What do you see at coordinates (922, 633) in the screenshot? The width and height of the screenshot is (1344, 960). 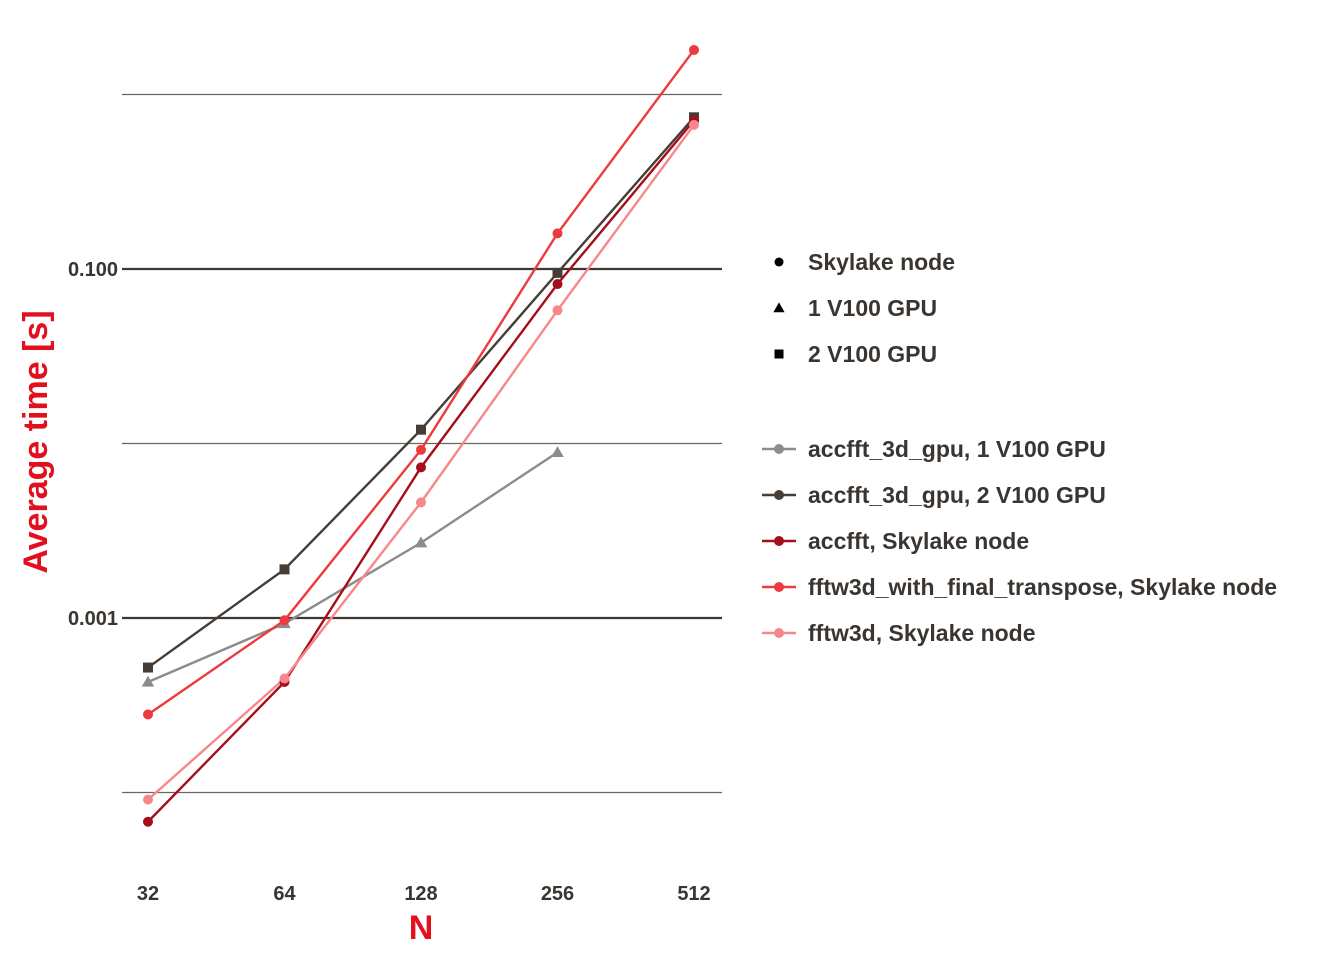 I see `series-legend-label: fftw3d, Skylake node` at bounding box center [922, 633].